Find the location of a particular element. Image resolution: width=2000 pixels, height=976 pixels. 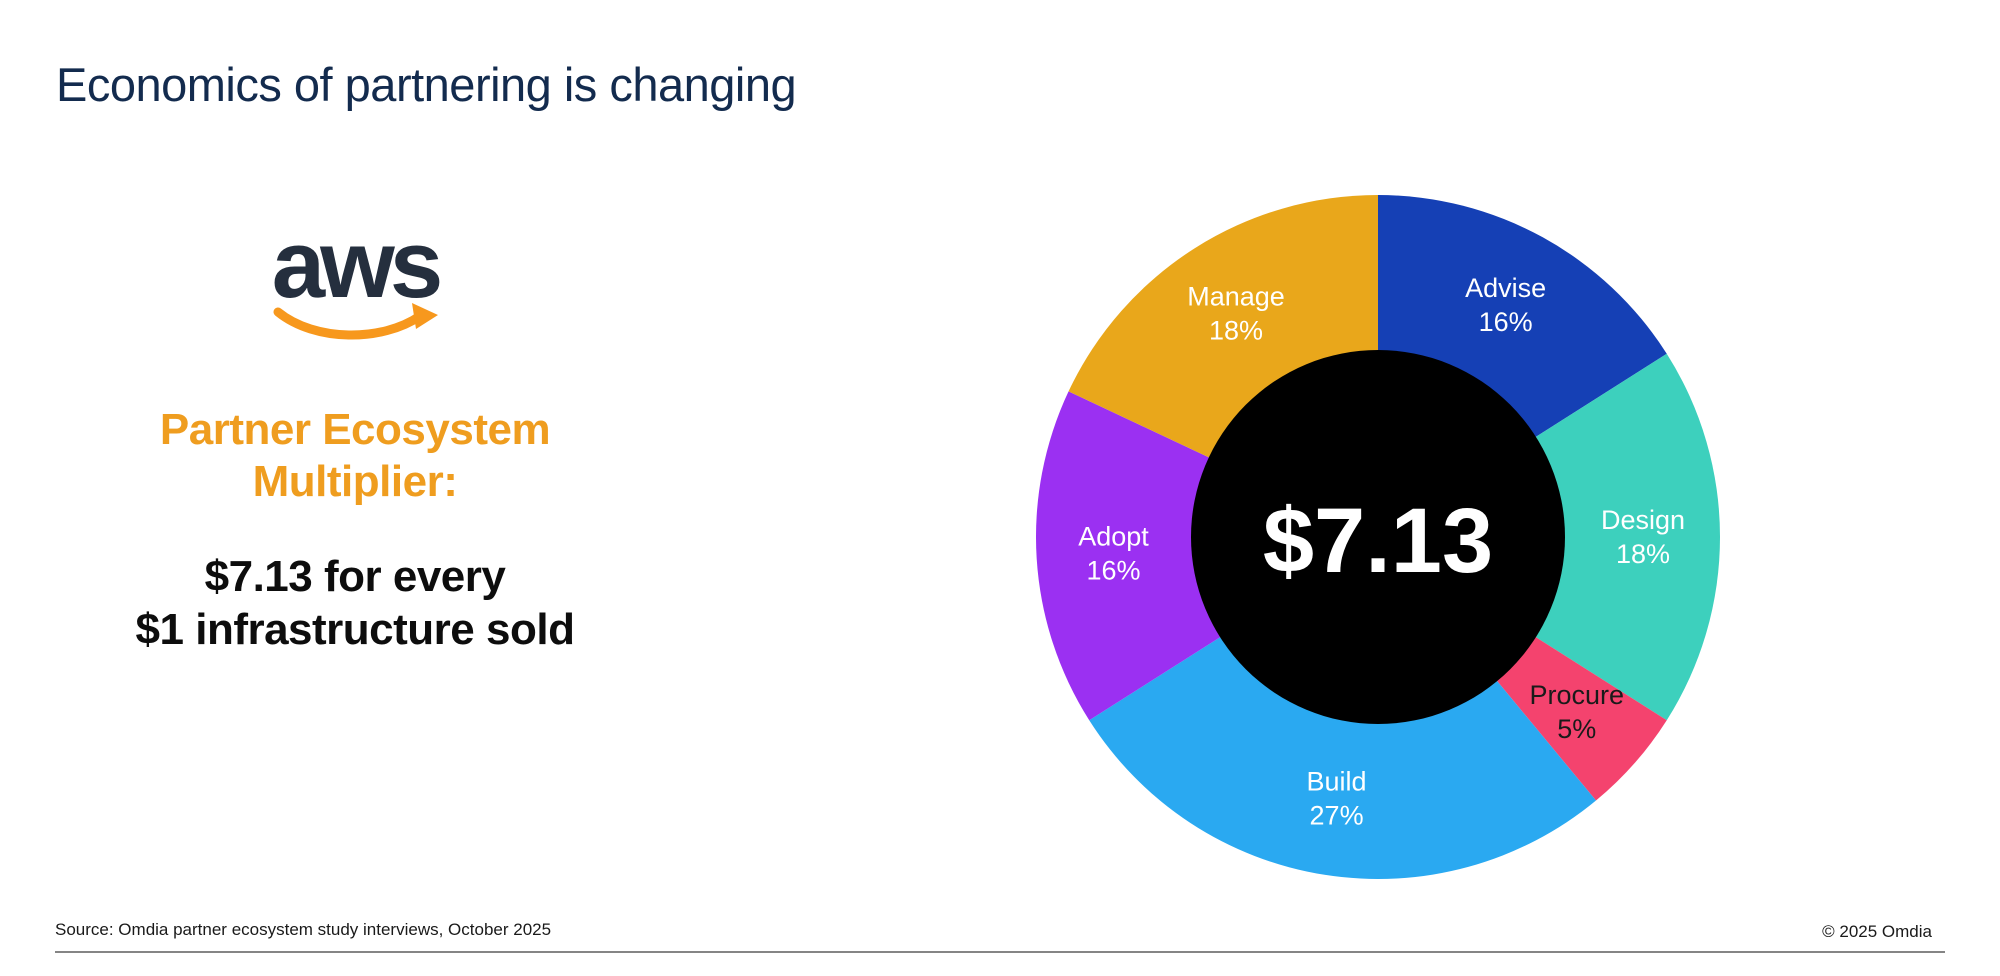

multiplier-statement-line1: $7.13 for every is located at coordinates (355, 576).